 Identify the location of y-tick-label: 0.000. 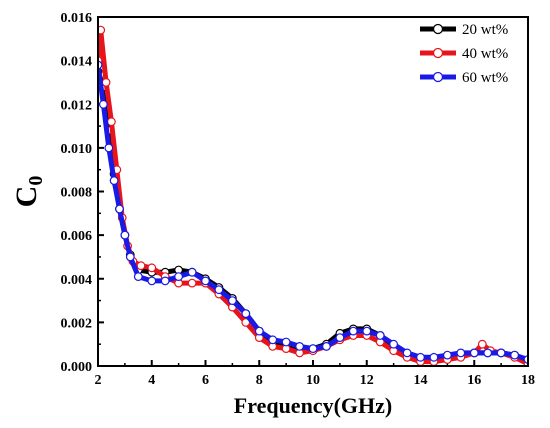
(77, 367).